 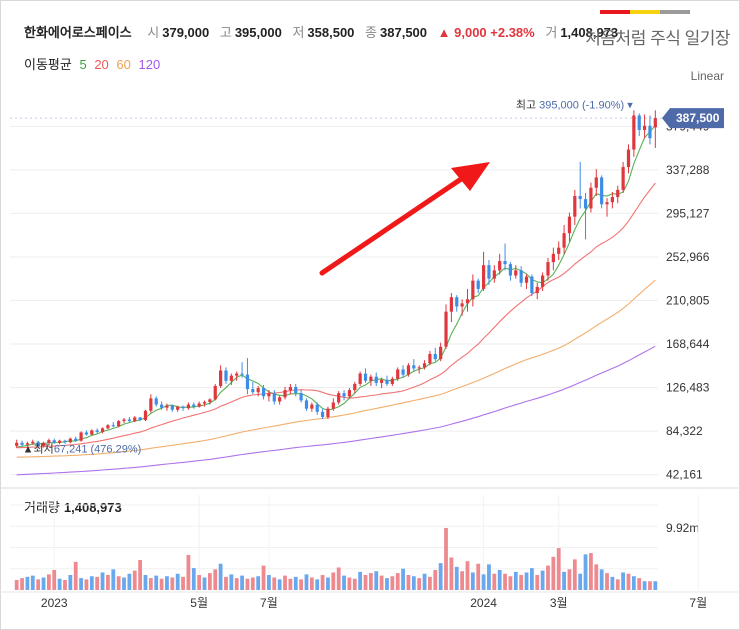 I want to click on max-label: 최고 395,000 (-1.90%) ▾, so click(x=574, y=104).